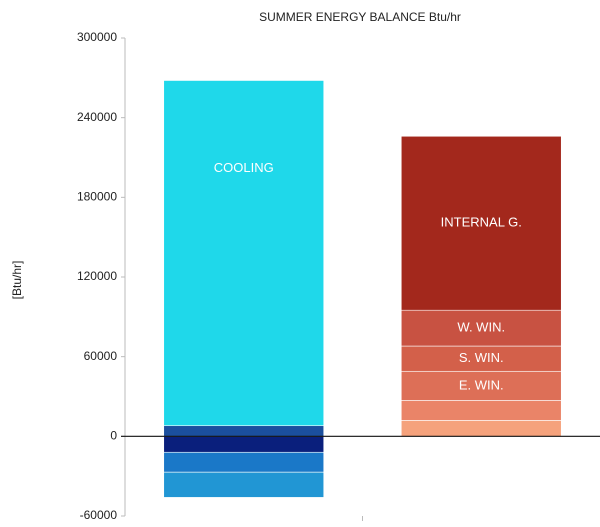  Describe the element at coordinates (97, 197) in the screenshot. I see `y-tick-label: 180000` at that location.